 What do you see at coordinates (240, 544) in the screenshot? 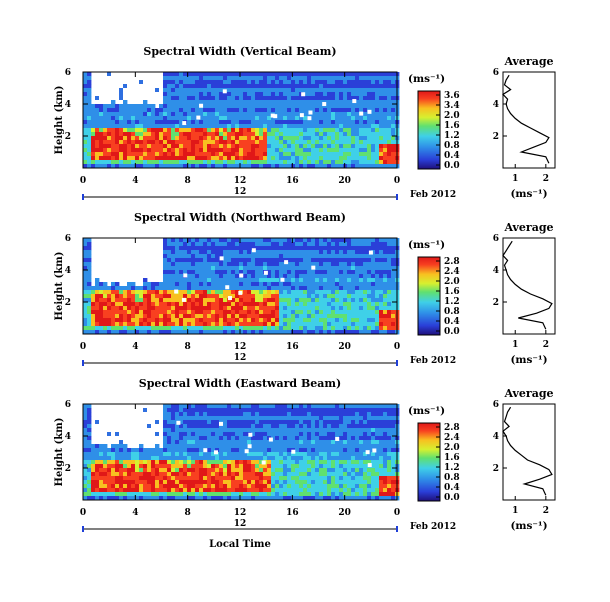
I see `local-time-label: Local Time` at bounding box center [240, 544].